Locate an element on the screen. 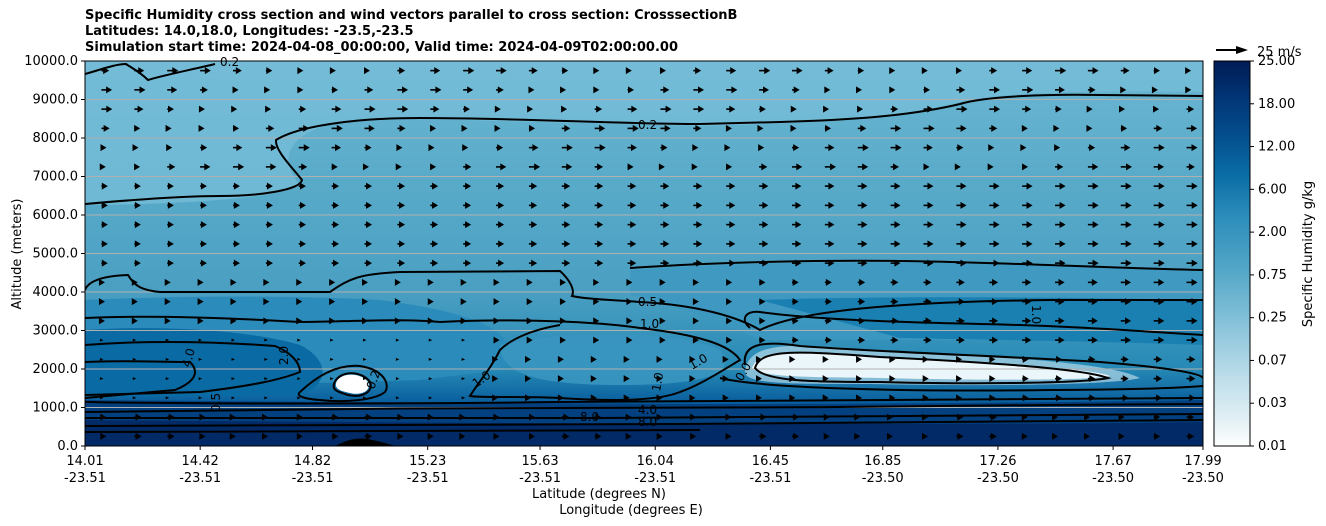 This screenshot has height=526, width=1326. colorbar-tick-label: 2.00 is located at coordinates (1272, 232).